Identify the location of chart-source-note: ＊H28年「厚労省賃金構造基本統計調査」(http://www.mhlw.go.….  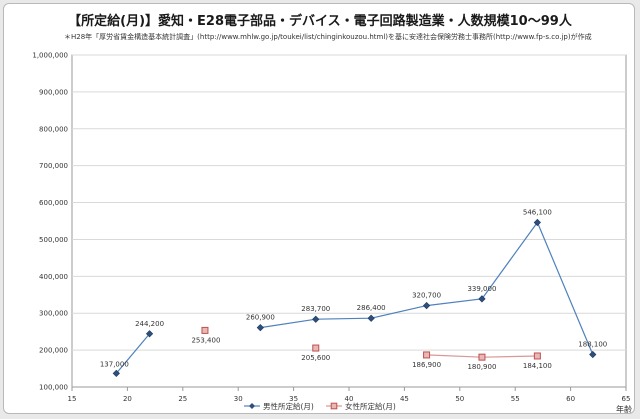
(328, 37).